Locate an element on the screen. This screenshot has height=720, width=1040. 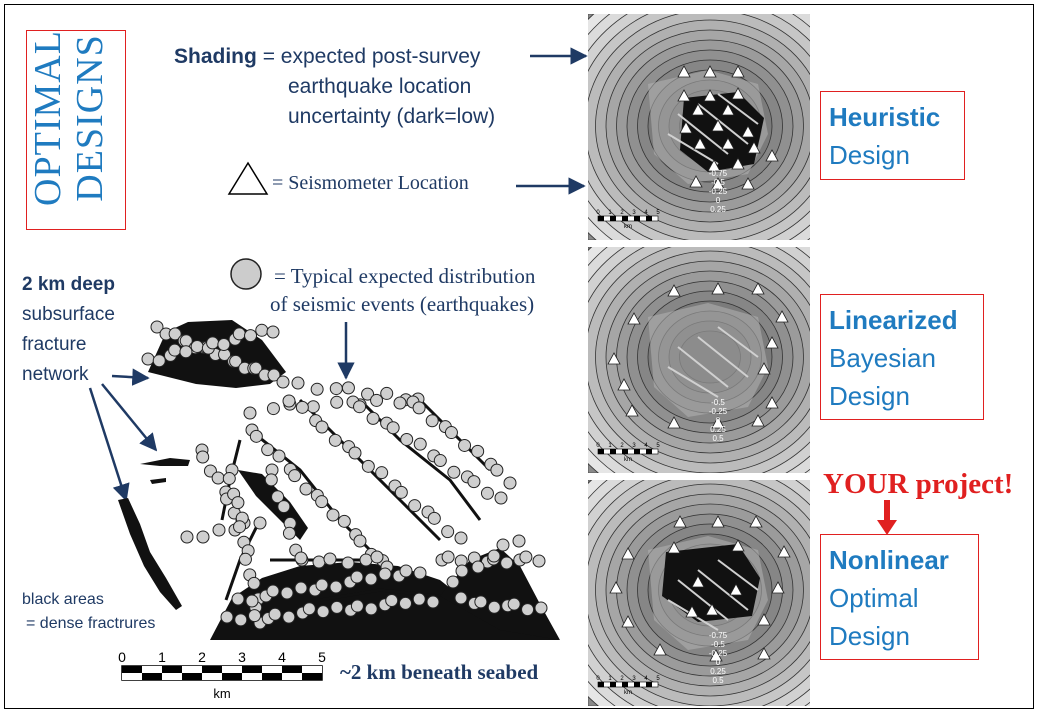
panel-scale-bar: 0 1 2 3 4 5 km is located at coordinates (628, 686).